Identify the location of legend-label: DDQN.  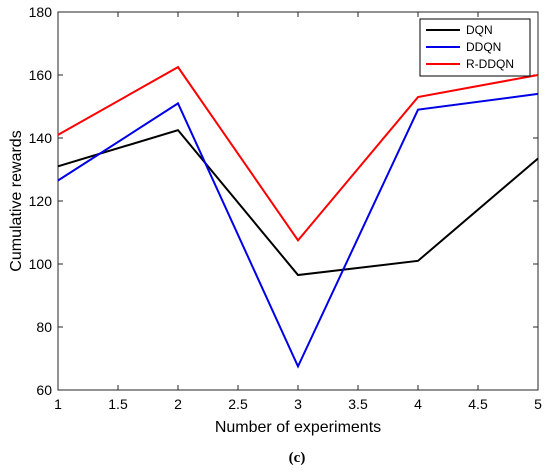
(483, 47).